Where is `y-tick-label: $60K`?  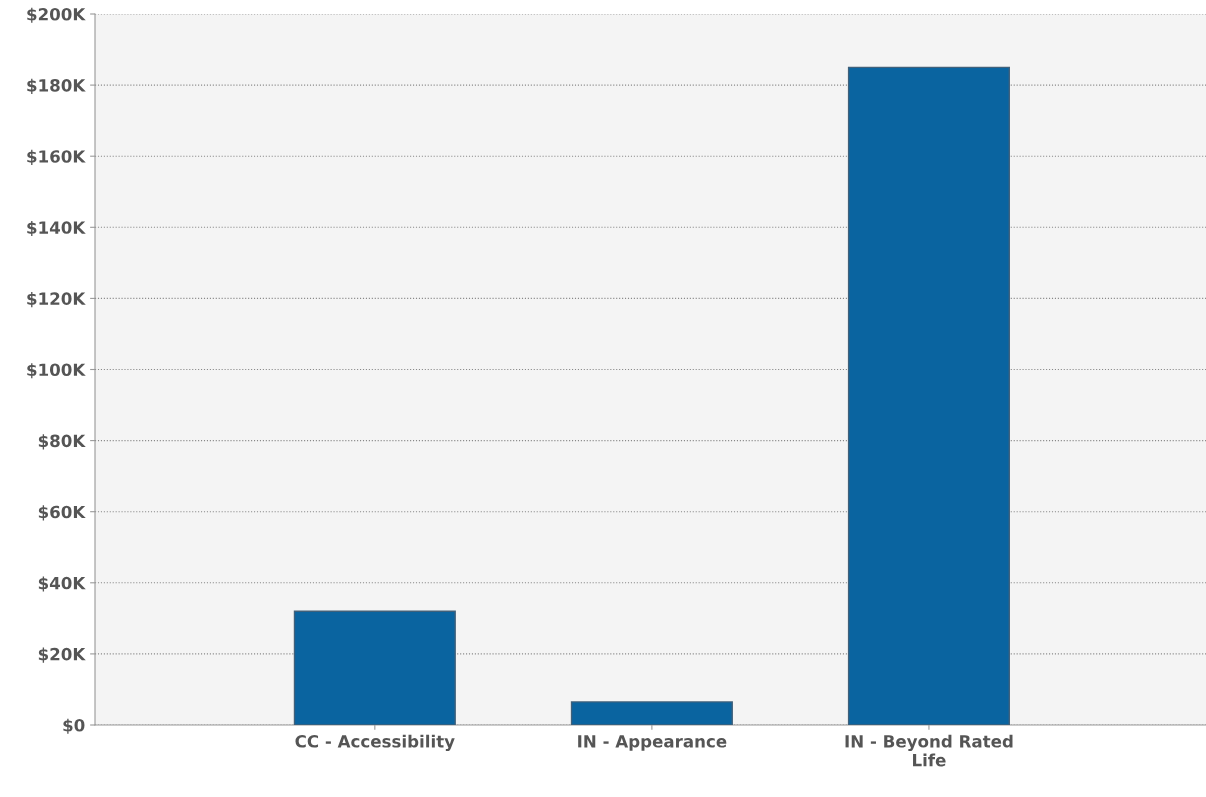 y-tick-label: $60K is located at coordinates (62, 513).